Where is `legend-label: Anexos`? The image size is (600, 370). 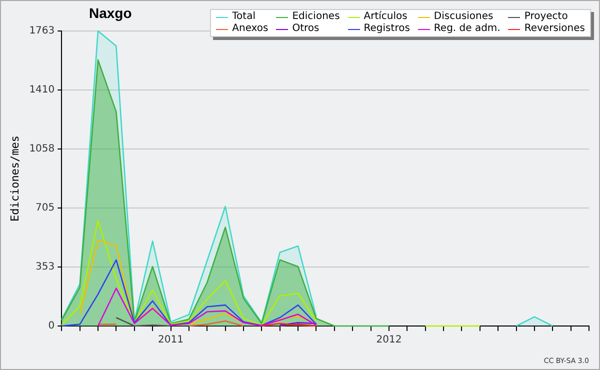
legend-label: Anexos is located at coordinates (250, 29).